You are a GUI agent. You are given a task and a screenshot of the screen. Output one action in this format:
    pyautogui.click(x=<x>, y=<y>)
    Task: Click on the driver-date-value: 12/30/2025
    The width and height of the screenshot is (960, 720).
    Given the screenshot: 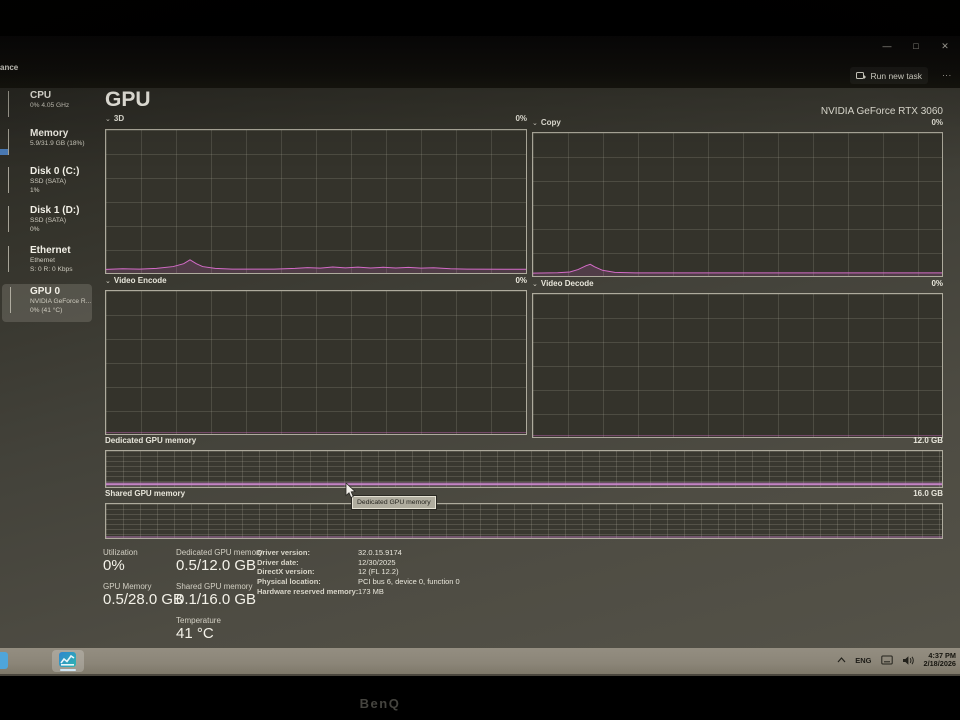 What is the action you would take?
    pyautogui.click(x=377, y=562)
    